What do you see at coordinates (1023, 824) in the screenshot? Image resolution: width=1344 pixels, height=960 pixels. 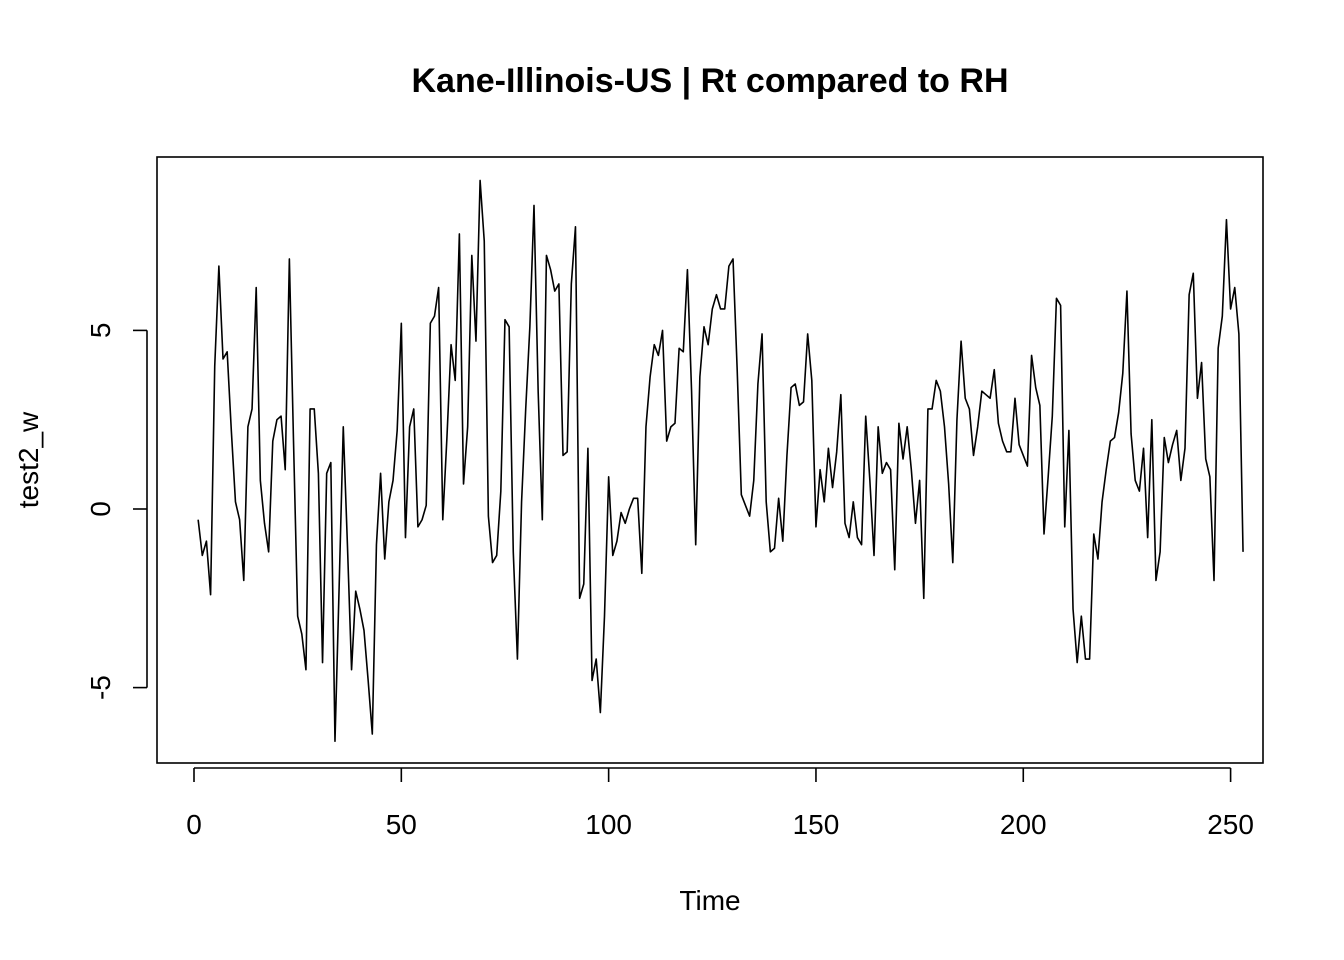 I see `x-tick-label: 200` at bounding box center [1023, 824].